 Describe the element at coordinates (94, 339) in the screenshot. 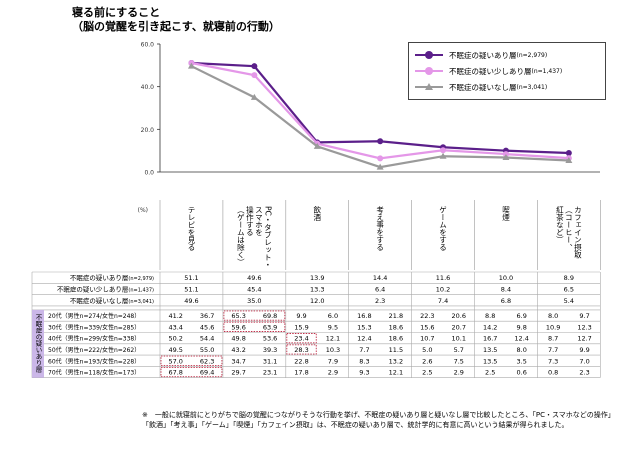

I see `age-row-label: 40代（男性n=299/女性n=338）` at that location.